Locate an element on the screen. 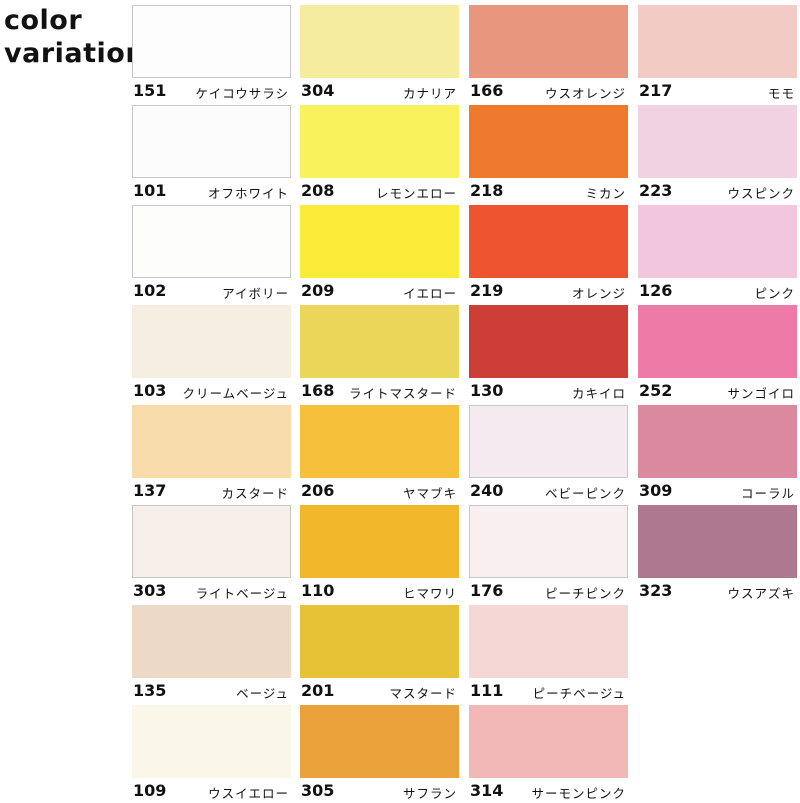 This screenshot has height=803, width=800. color-name: クリームベージュ is located at coordinates (235, 393).